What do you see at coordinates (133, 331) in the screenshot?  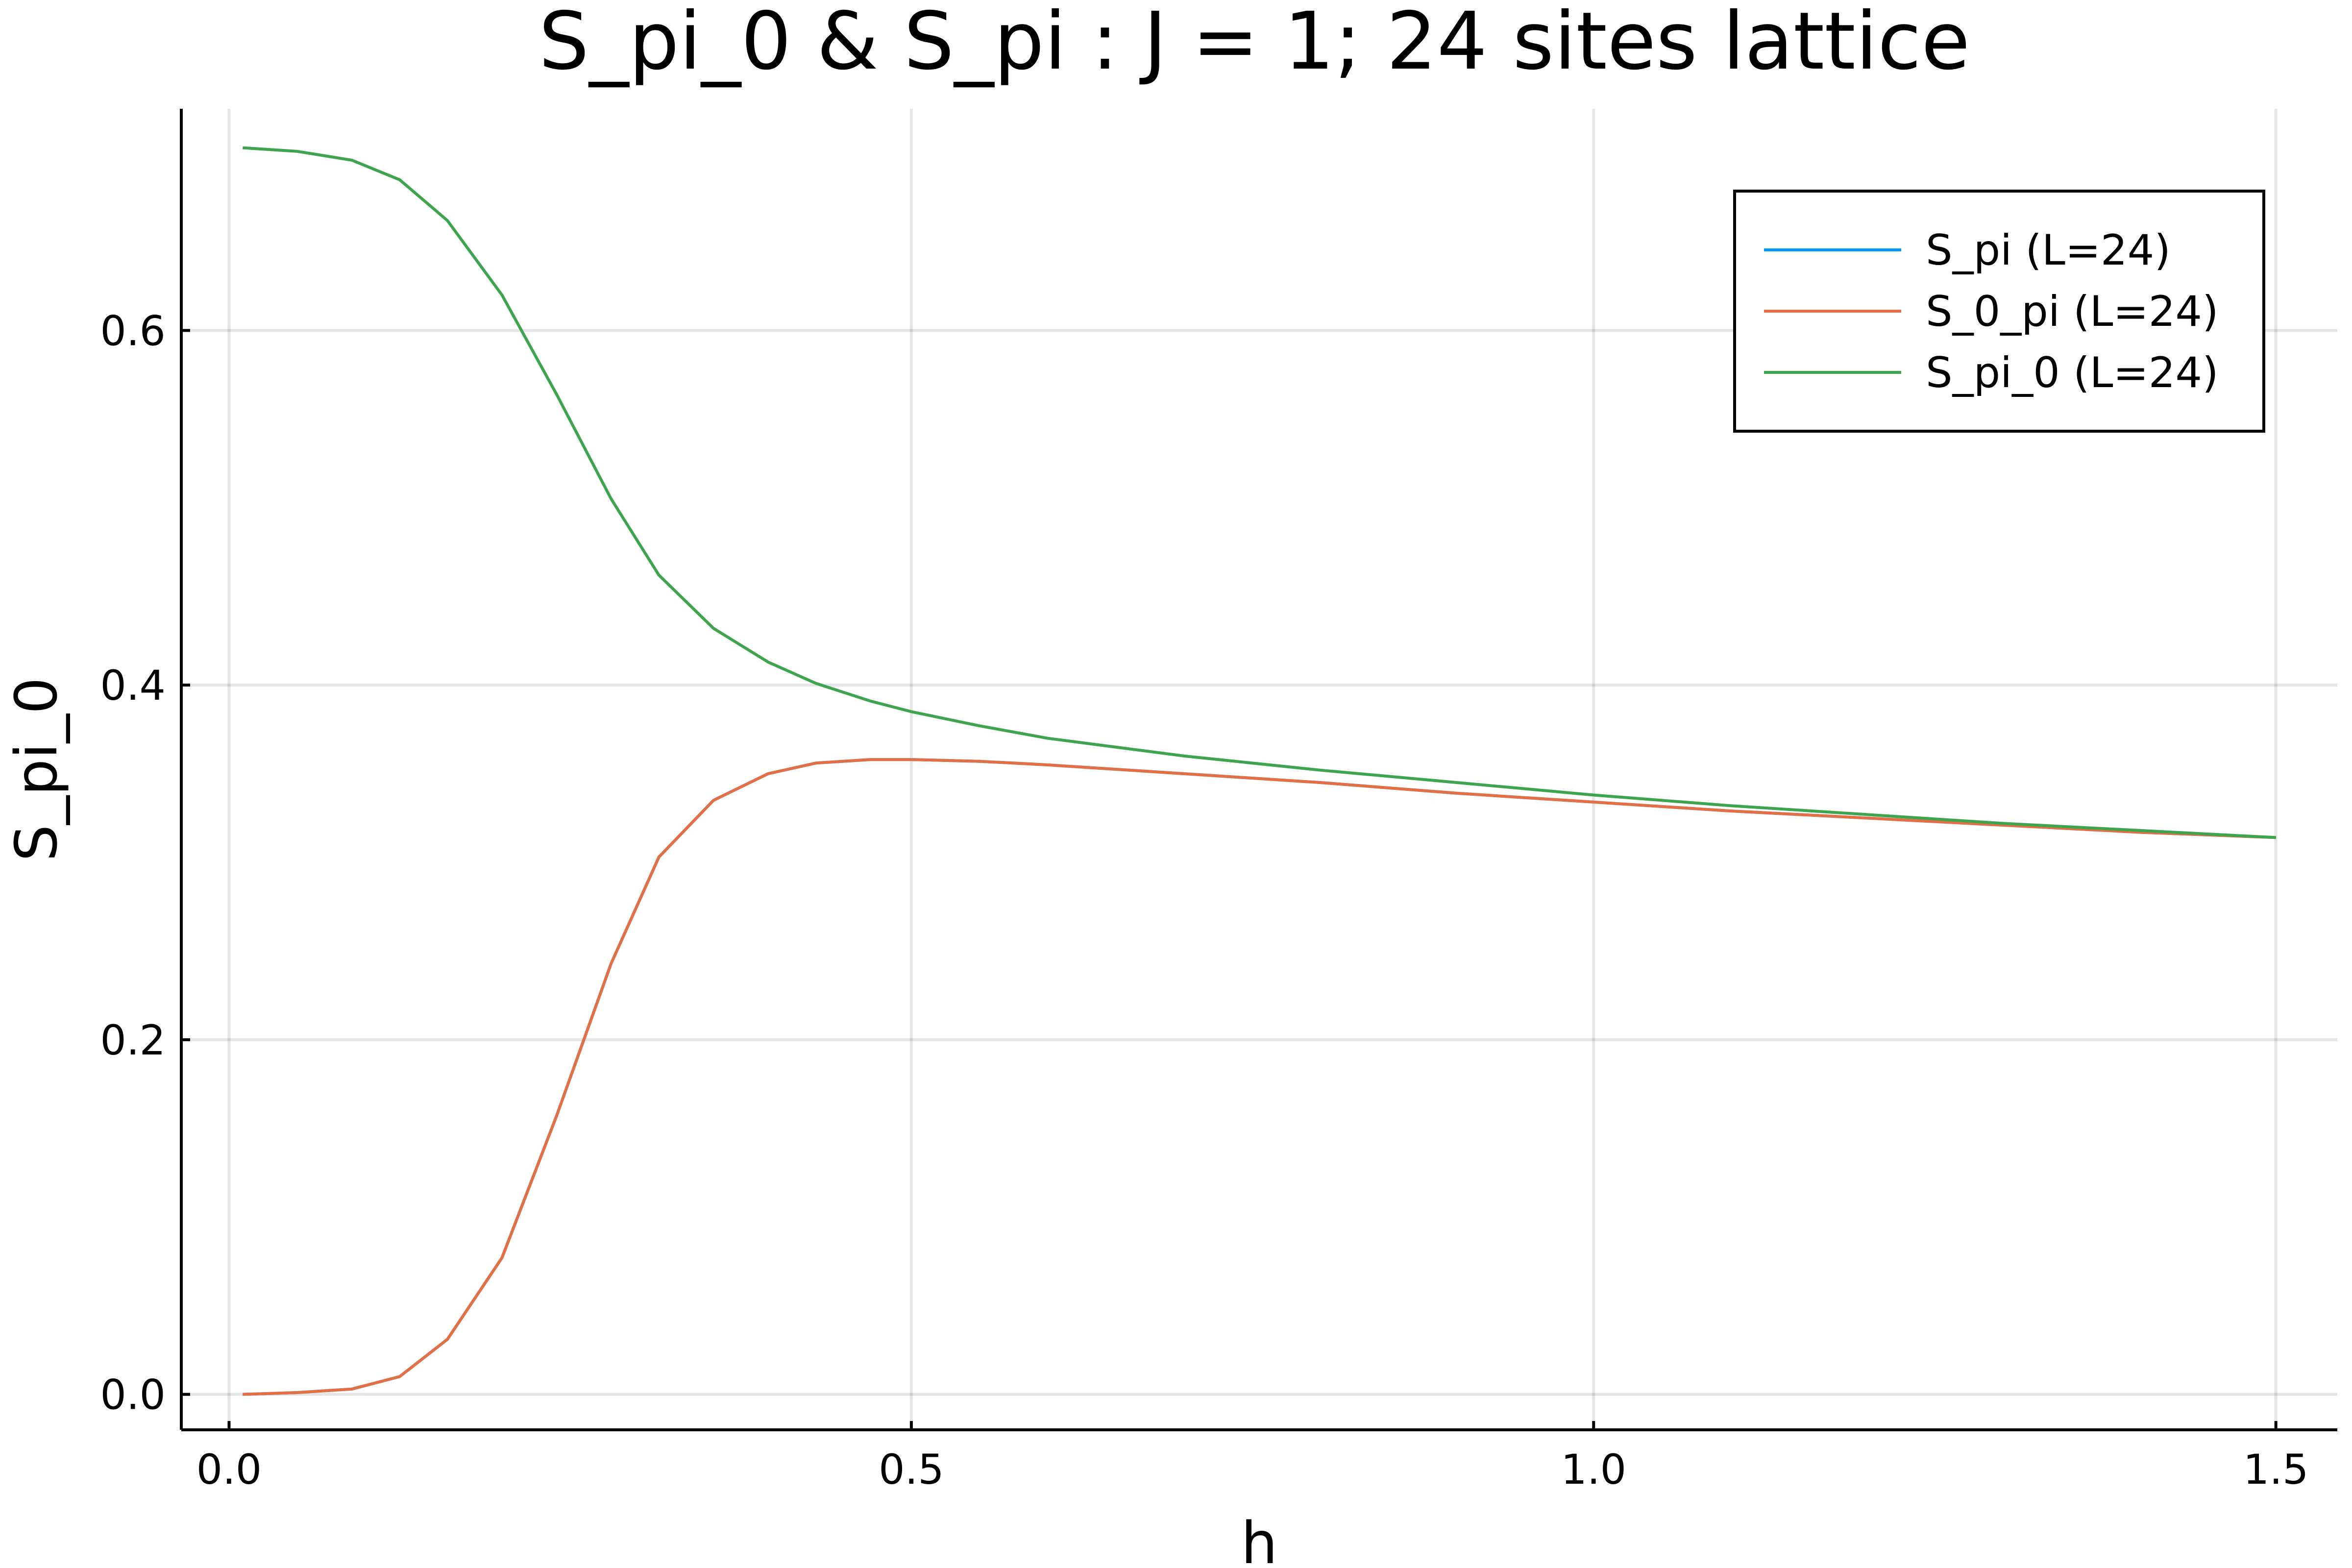 I see `y-tick-label: 0.6` at bounding box center [133, 331].